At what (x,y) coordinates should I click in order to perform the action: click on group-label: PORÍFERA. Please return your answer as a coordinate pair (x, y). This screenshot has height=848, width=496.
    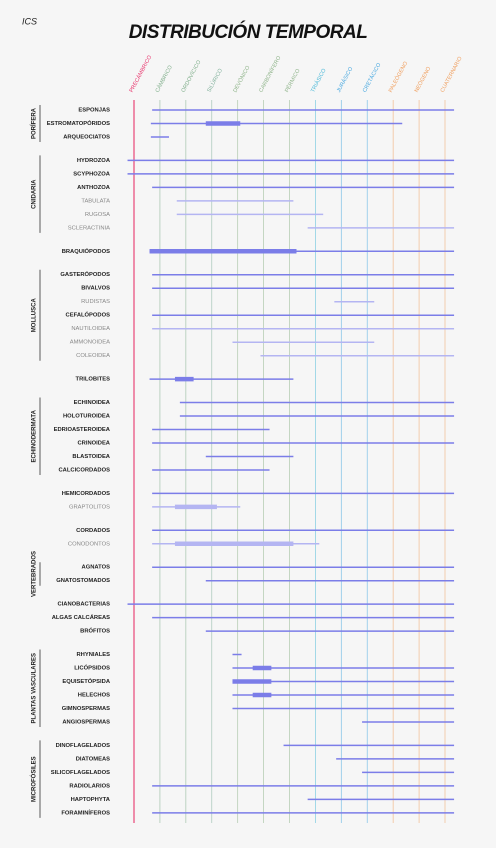
    Looking at the image, I should click on (34, 123).